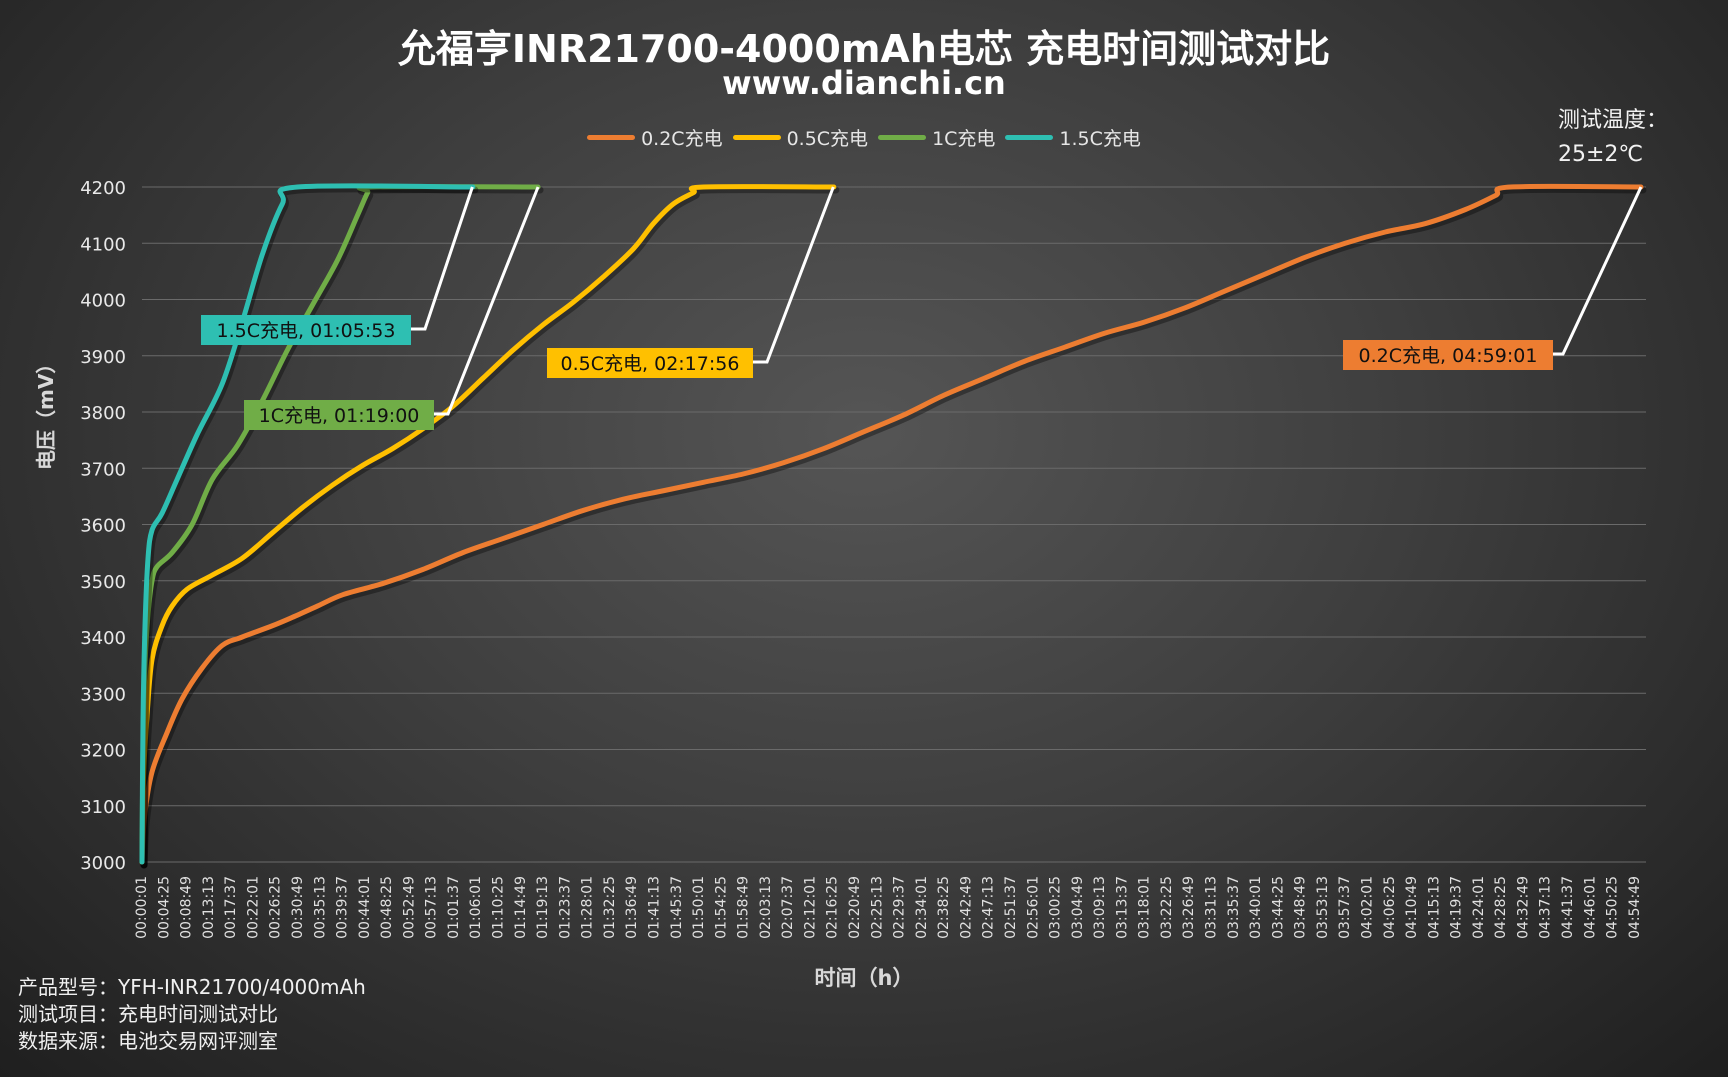 This screenshot has width=1728, height=1077. What do you see at coordinates (1189, 907) in the screenshot?
I see `x-tick-label: 03:26:49` at bounding box center [1189, 907].